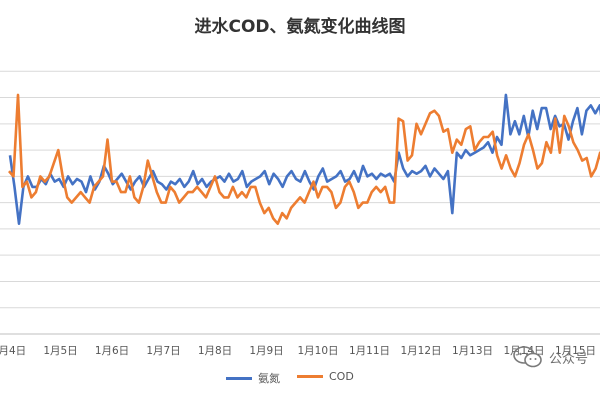  I want to click on legend: 氨氮 COD, so click(300, 379).